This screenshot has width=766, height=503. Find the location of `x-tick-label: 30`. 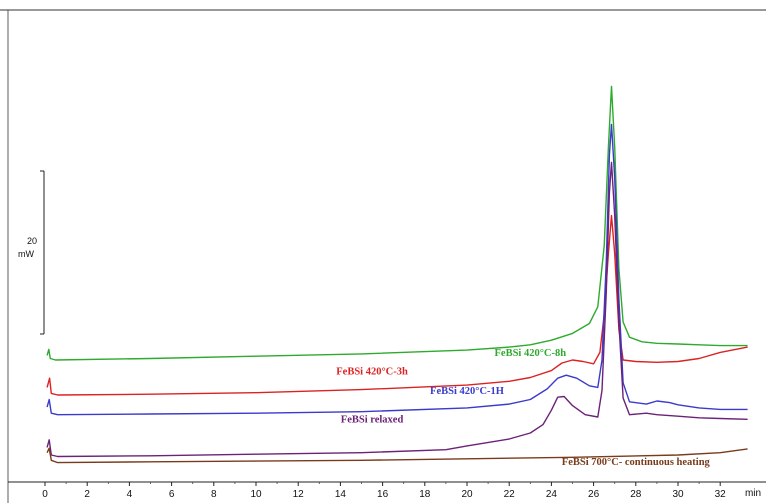

x-tick-label: 30 is located at coordinates (678, 494).